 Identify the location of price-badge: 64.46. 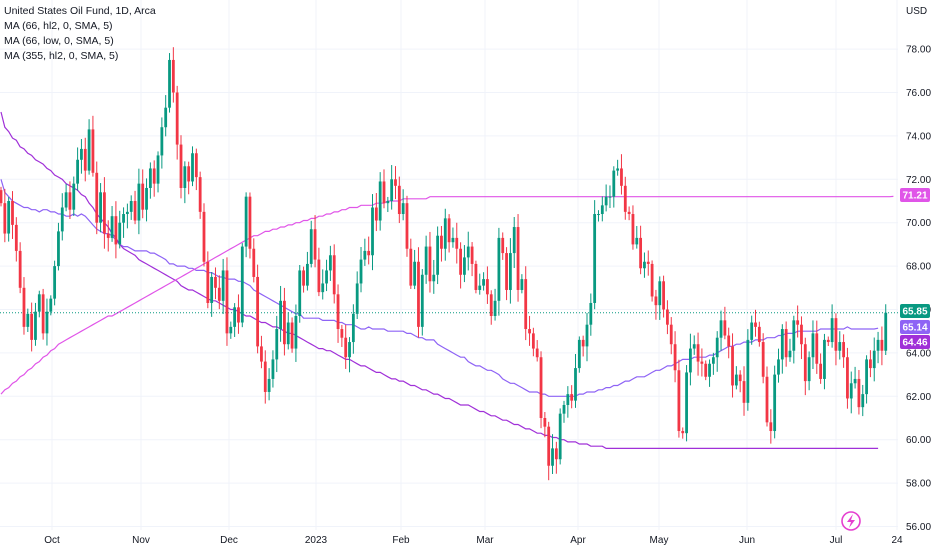
(915, 342).